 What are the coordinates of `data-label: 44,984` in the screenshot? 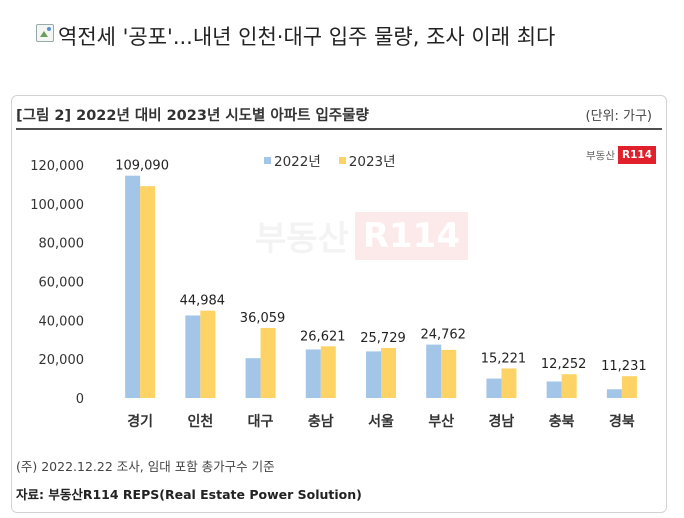 It's located at (203, 301).